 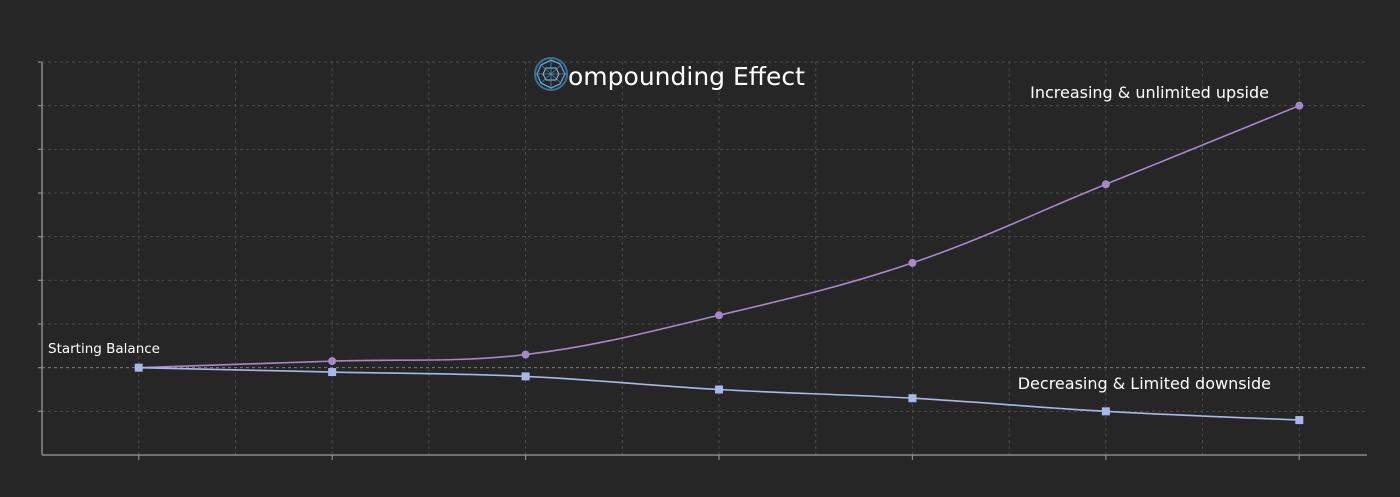 I want to click on chart-title-group: C ompounding Effect, so click(x=669, y=74).